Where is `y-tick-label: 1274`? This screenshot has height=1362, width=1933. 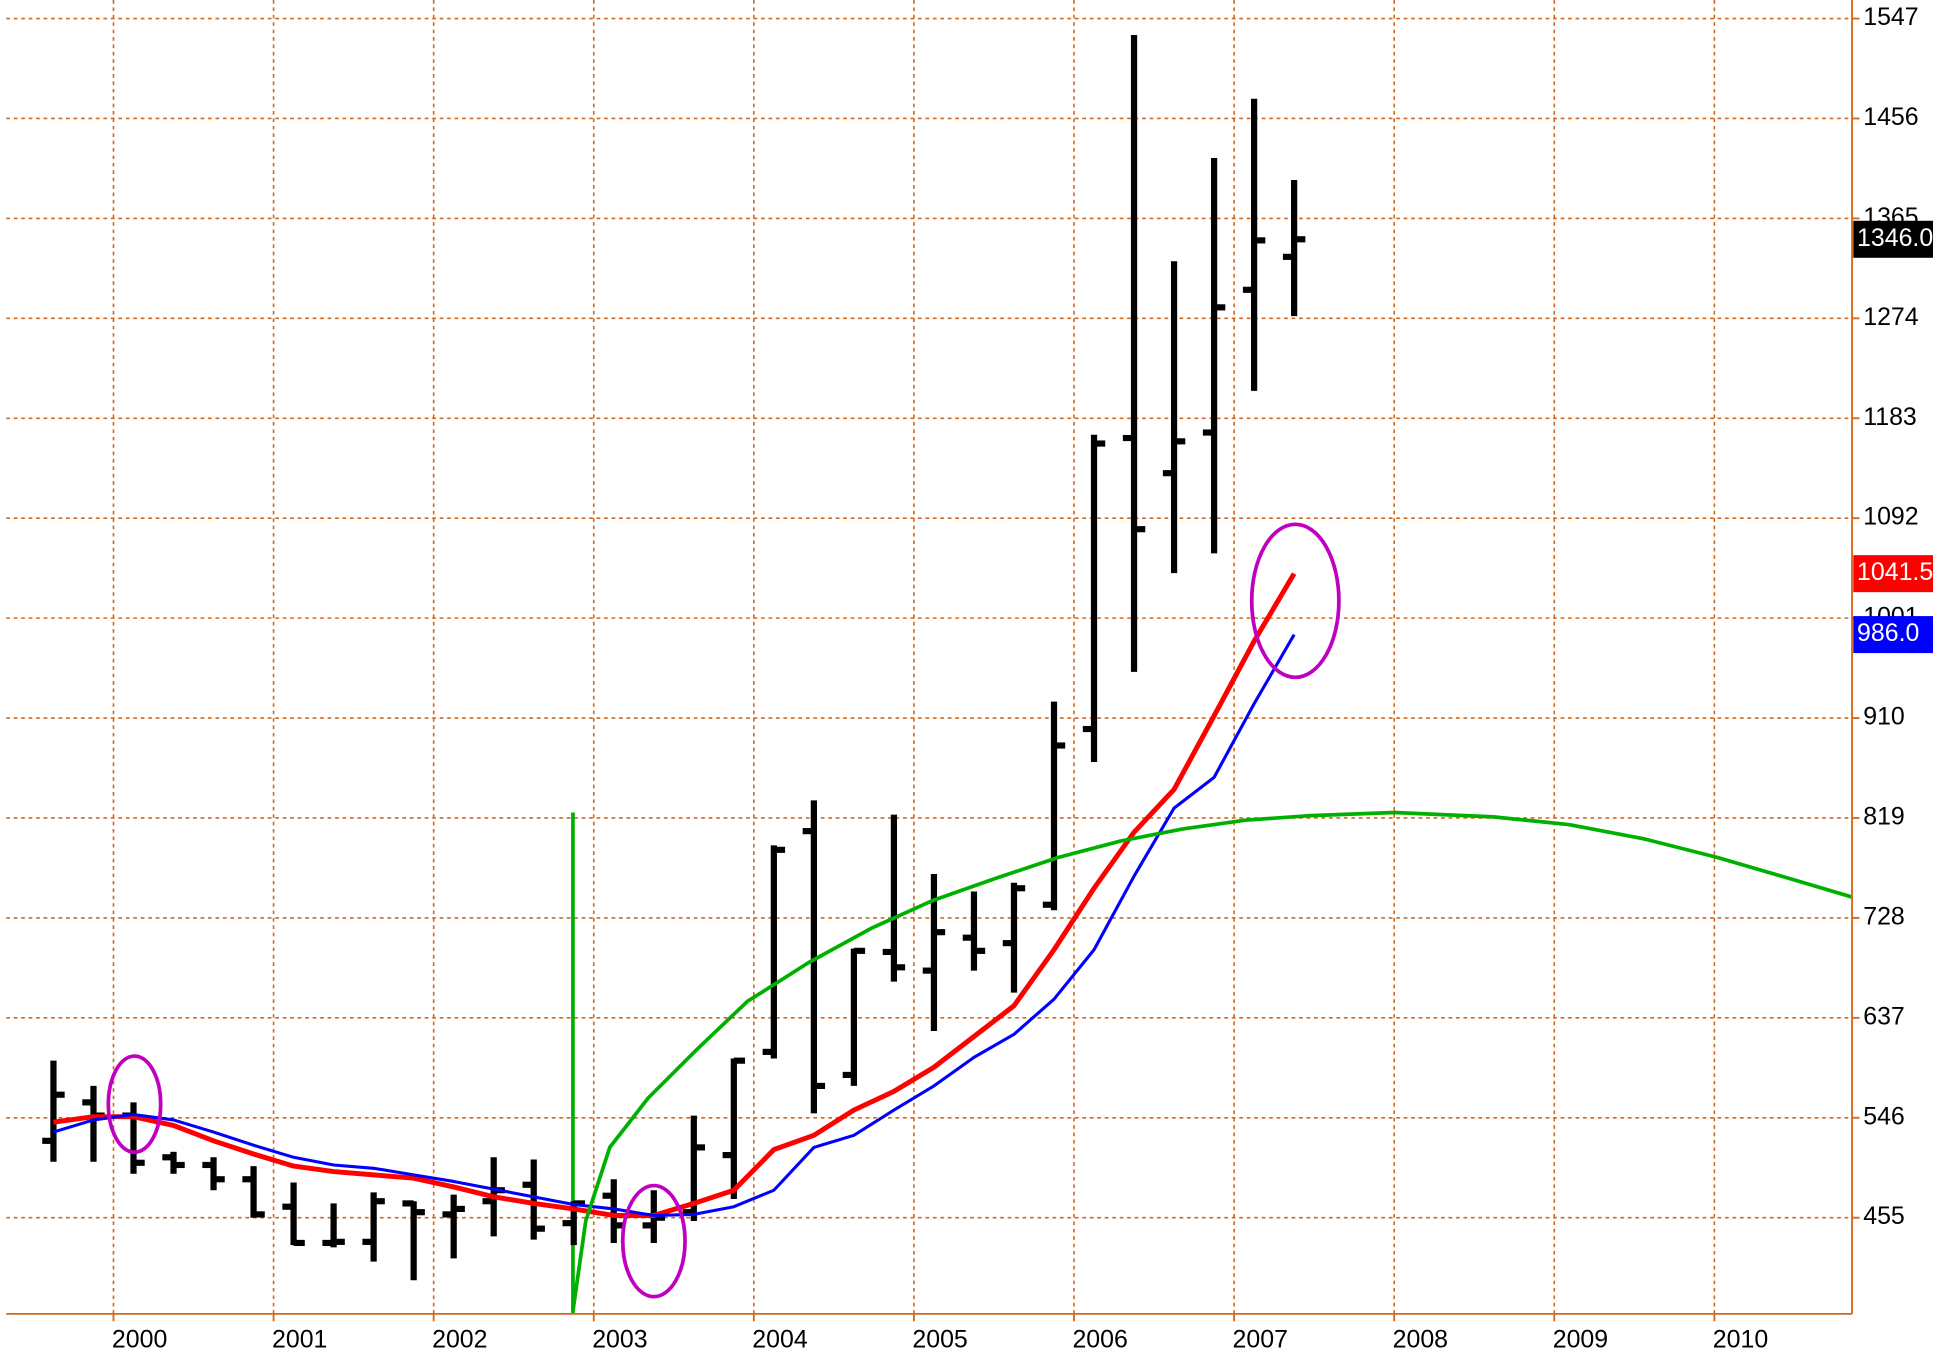
y-tick-label: 1274 is located at coordinates (1891, 317).